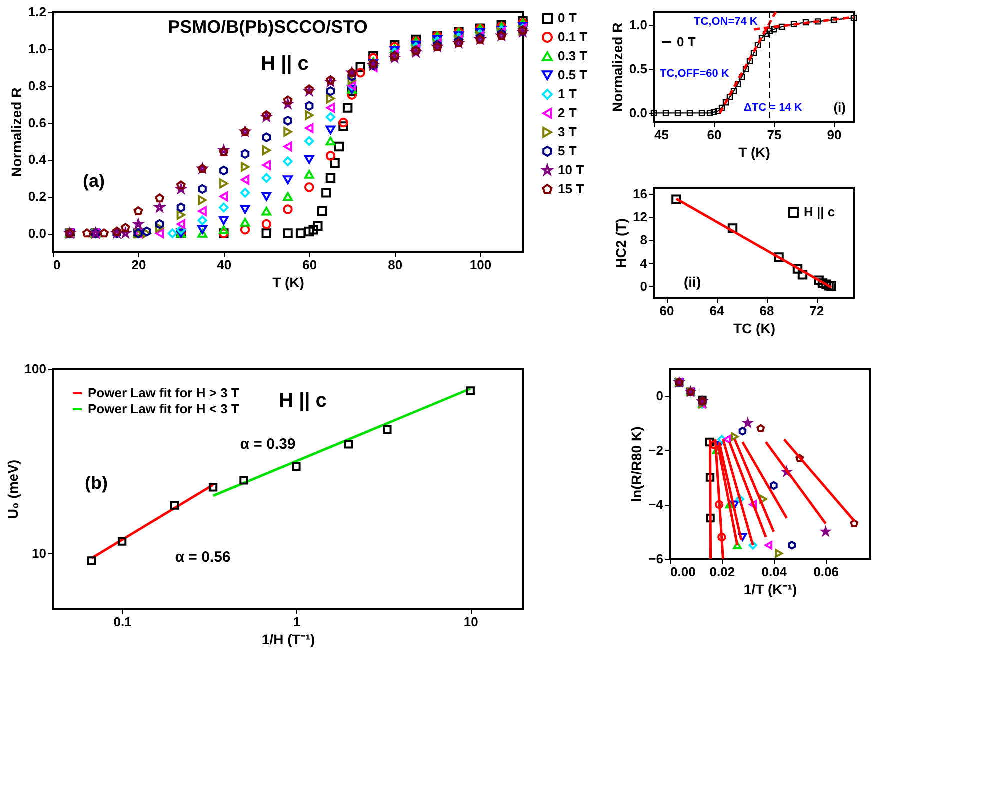  I want to click on y-tick-label: 100, so click(35, 369).